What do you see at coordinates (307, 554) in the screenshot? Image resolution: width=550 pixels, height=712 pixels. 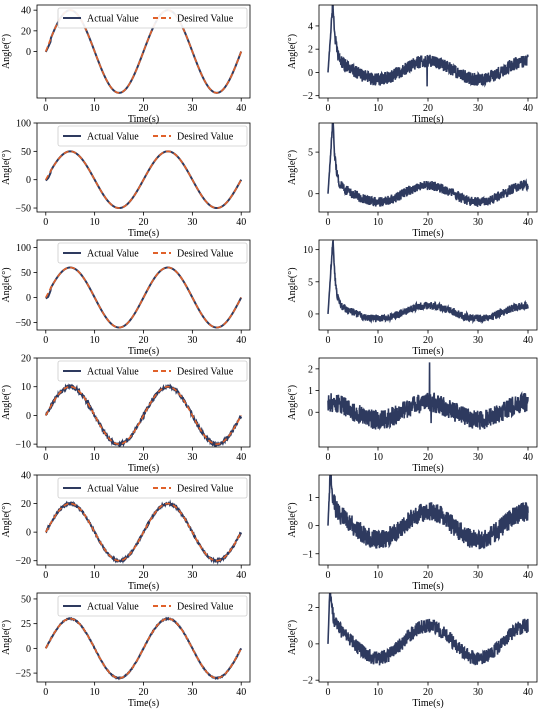 I see `y-tick-label: −1` at bounding box center [307, 554].